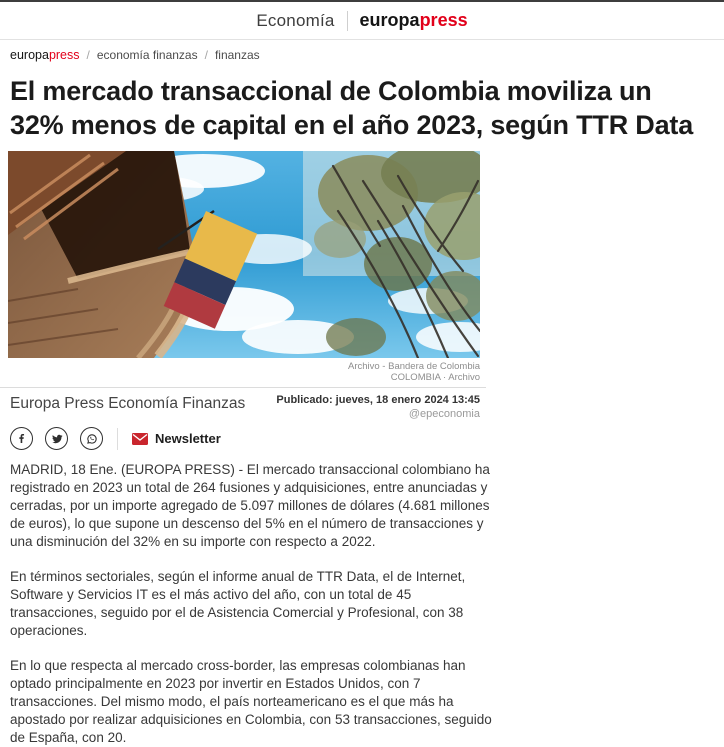 This screenshot has height=747, width=724. I want to click on breadcrumb-home-link: europapress, so click(45, 55).